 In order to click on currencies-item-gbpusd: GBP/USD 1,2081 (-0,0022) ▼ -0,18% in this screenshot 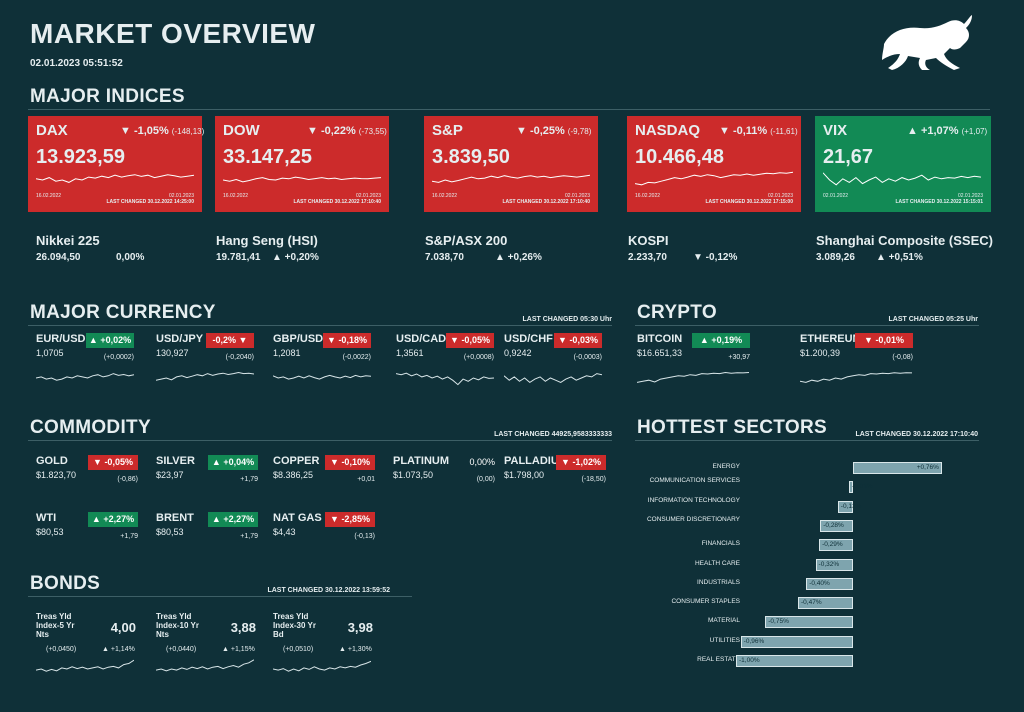, I will do `click(322, 363)`.